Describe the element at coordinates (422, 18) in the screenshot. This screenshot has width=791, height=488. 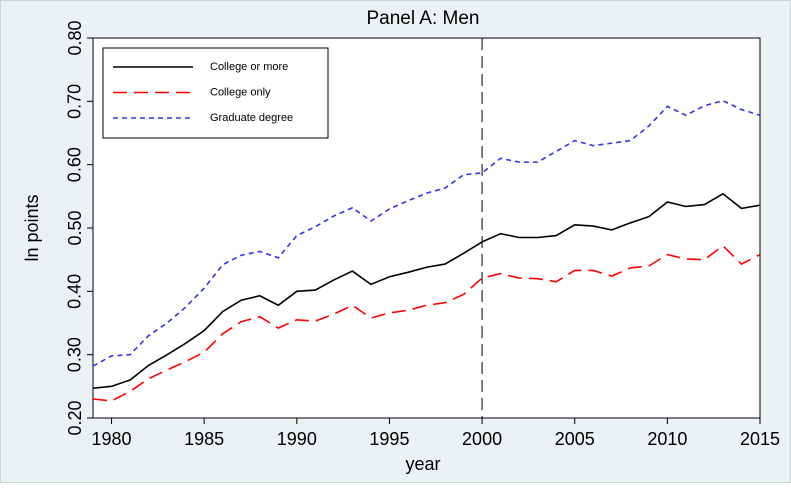
I see `chart-title: Panel A: Men` at that location.